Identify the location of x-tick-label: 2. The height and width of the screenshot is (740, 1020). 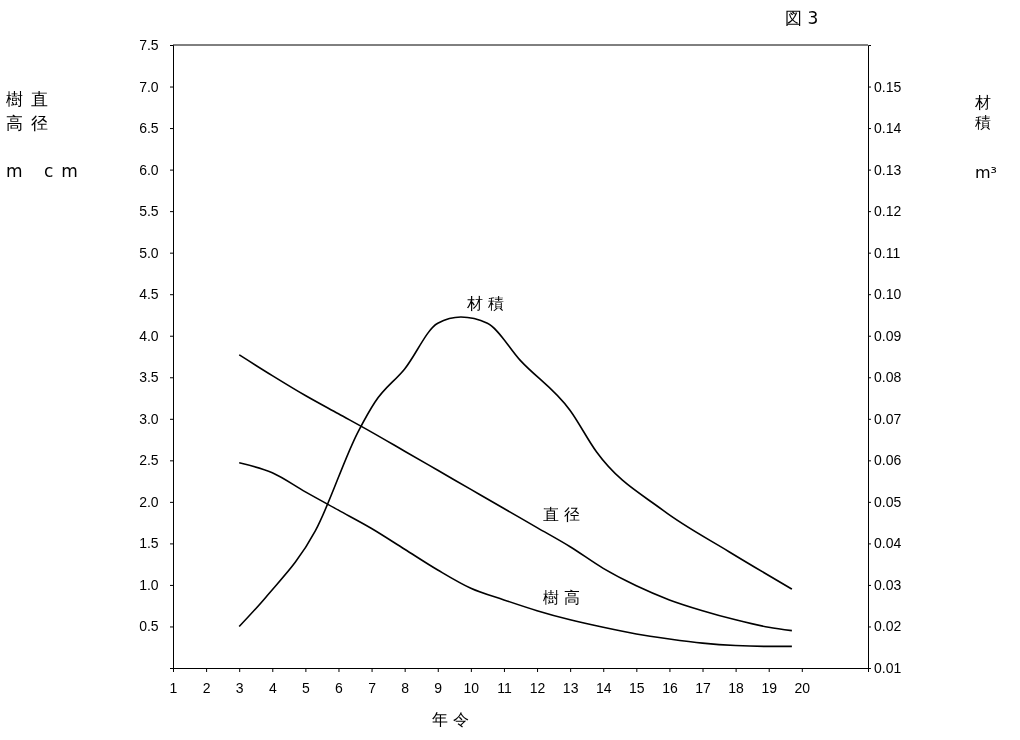
(206, 688).